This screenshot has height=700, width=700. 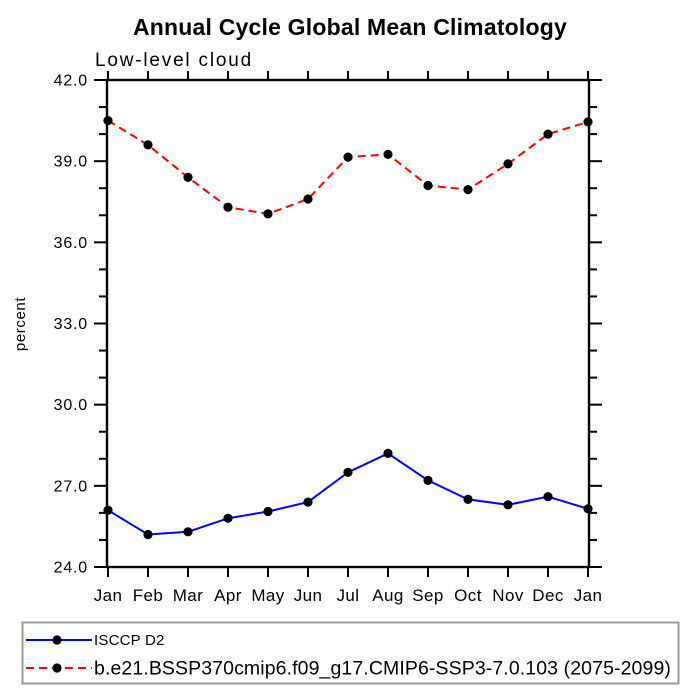 What do you see at coordinates (71, 405) in the screenshot?
I see `y-tick-label: 30.0` at bounding box center [71, 405].